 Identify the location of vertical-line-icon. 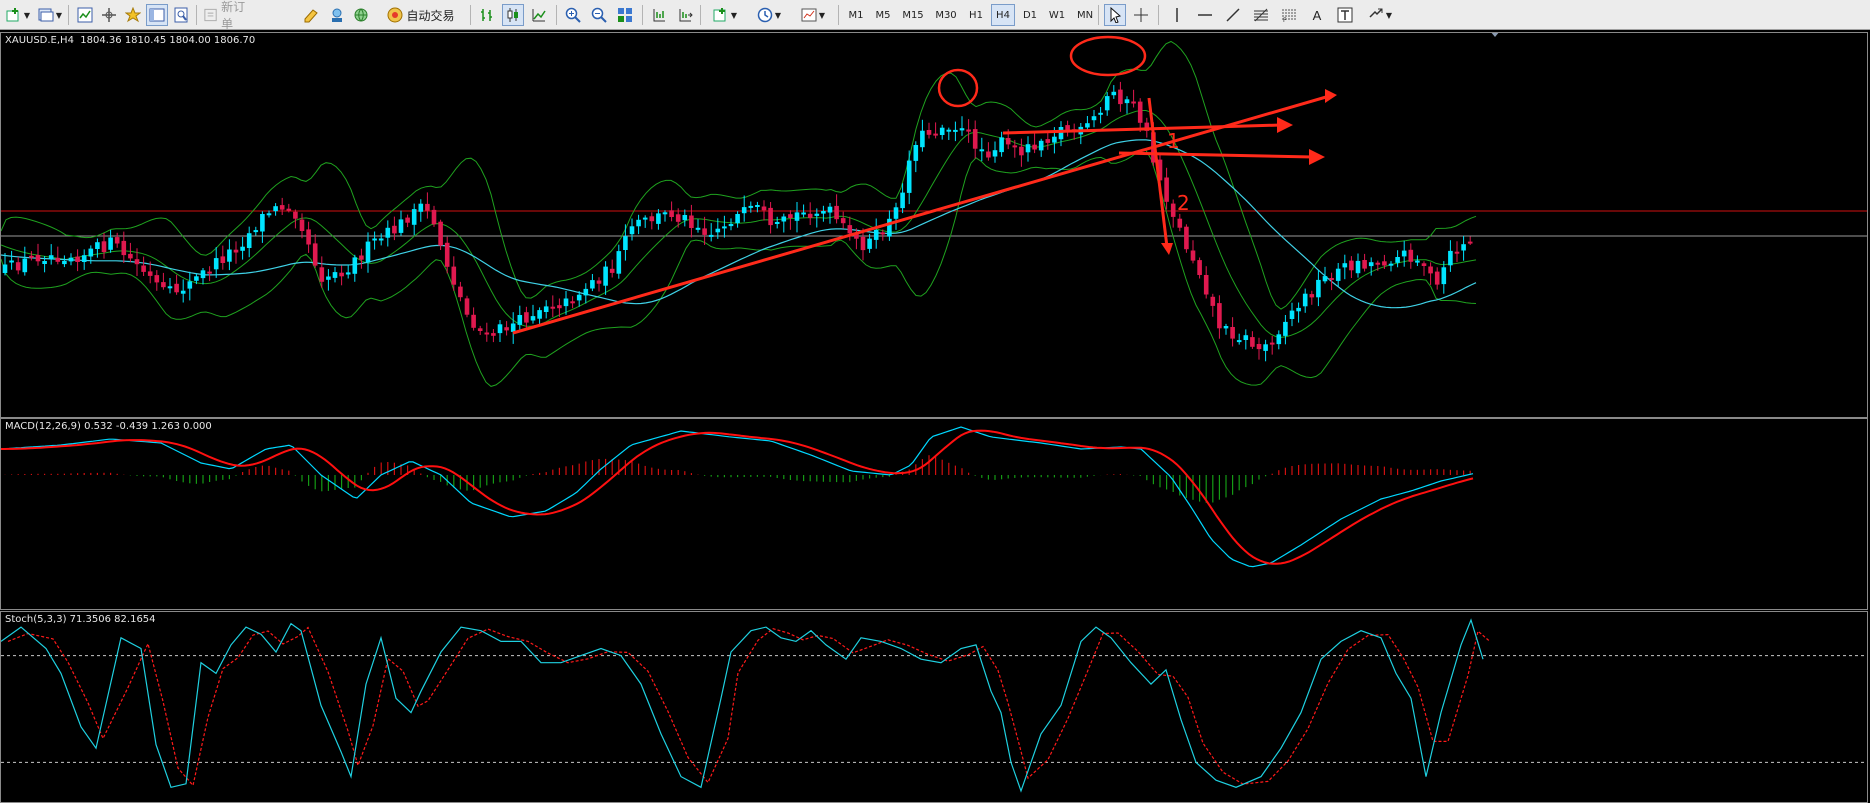
(1177, 15).